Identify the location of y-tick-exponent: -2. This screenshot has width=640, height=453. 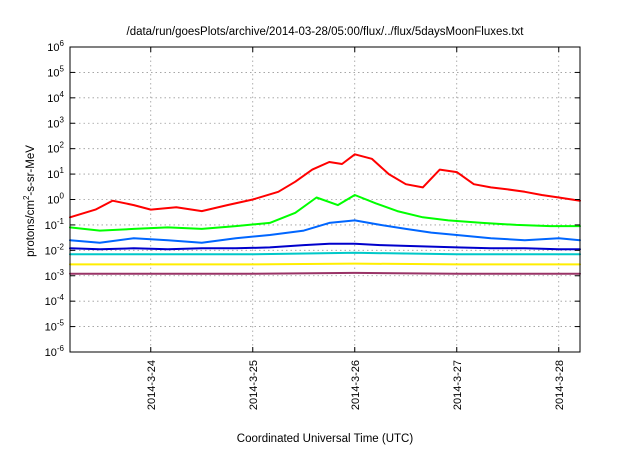
(61, 246).